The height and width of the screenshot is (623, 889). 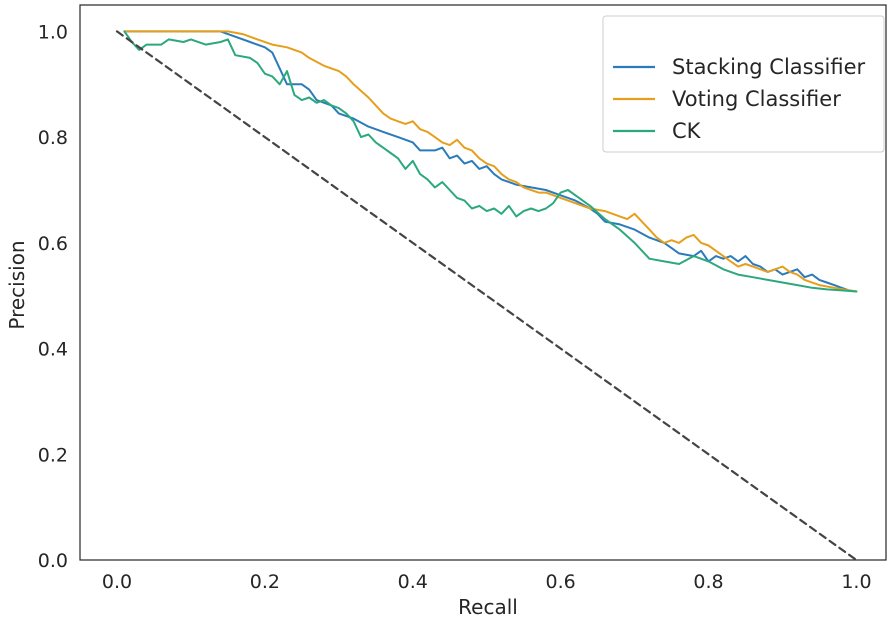 I want to click on y-tick-label: 0.8, so click(x=53, y=138).